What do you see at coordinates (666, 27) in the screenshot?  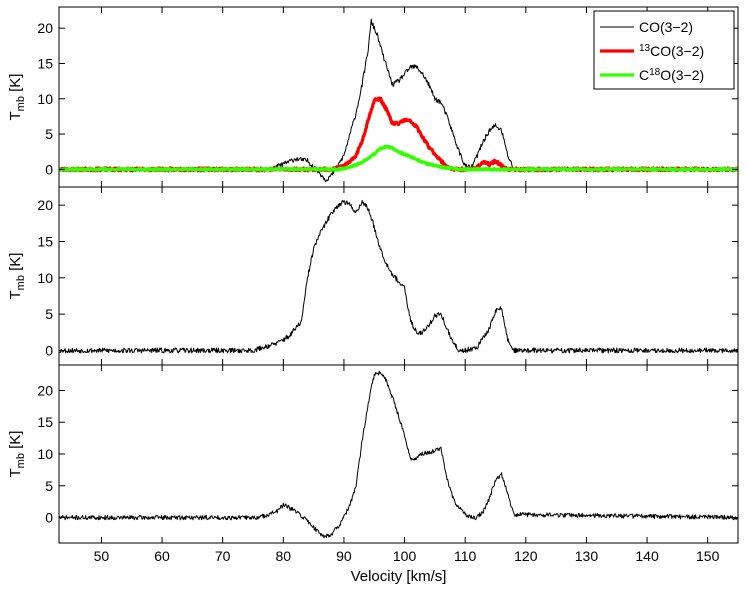 I see `legend-label: CO(3−2)` at bounding box center [666, 27].